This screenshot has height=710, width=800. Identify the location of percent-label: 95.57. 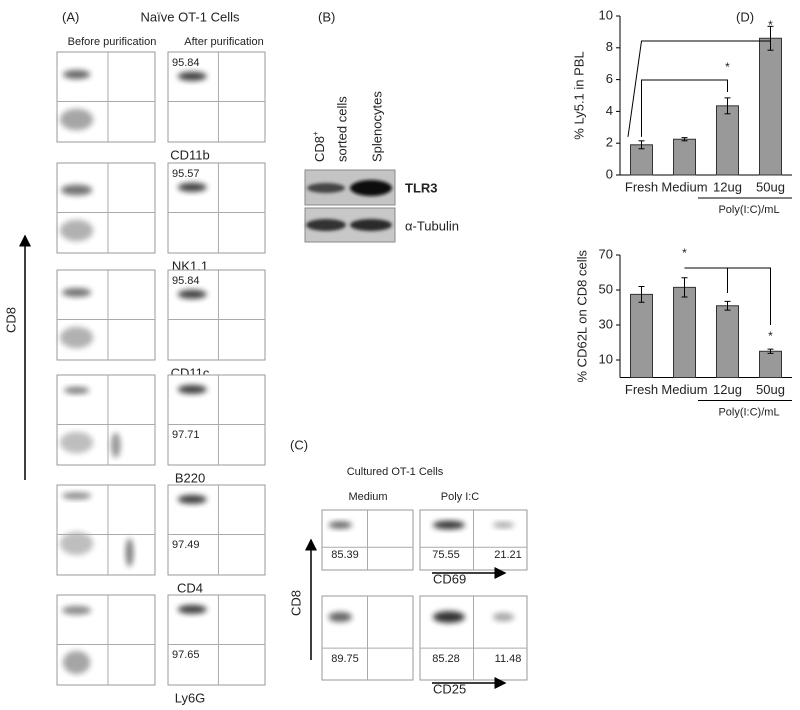
(186, 174).